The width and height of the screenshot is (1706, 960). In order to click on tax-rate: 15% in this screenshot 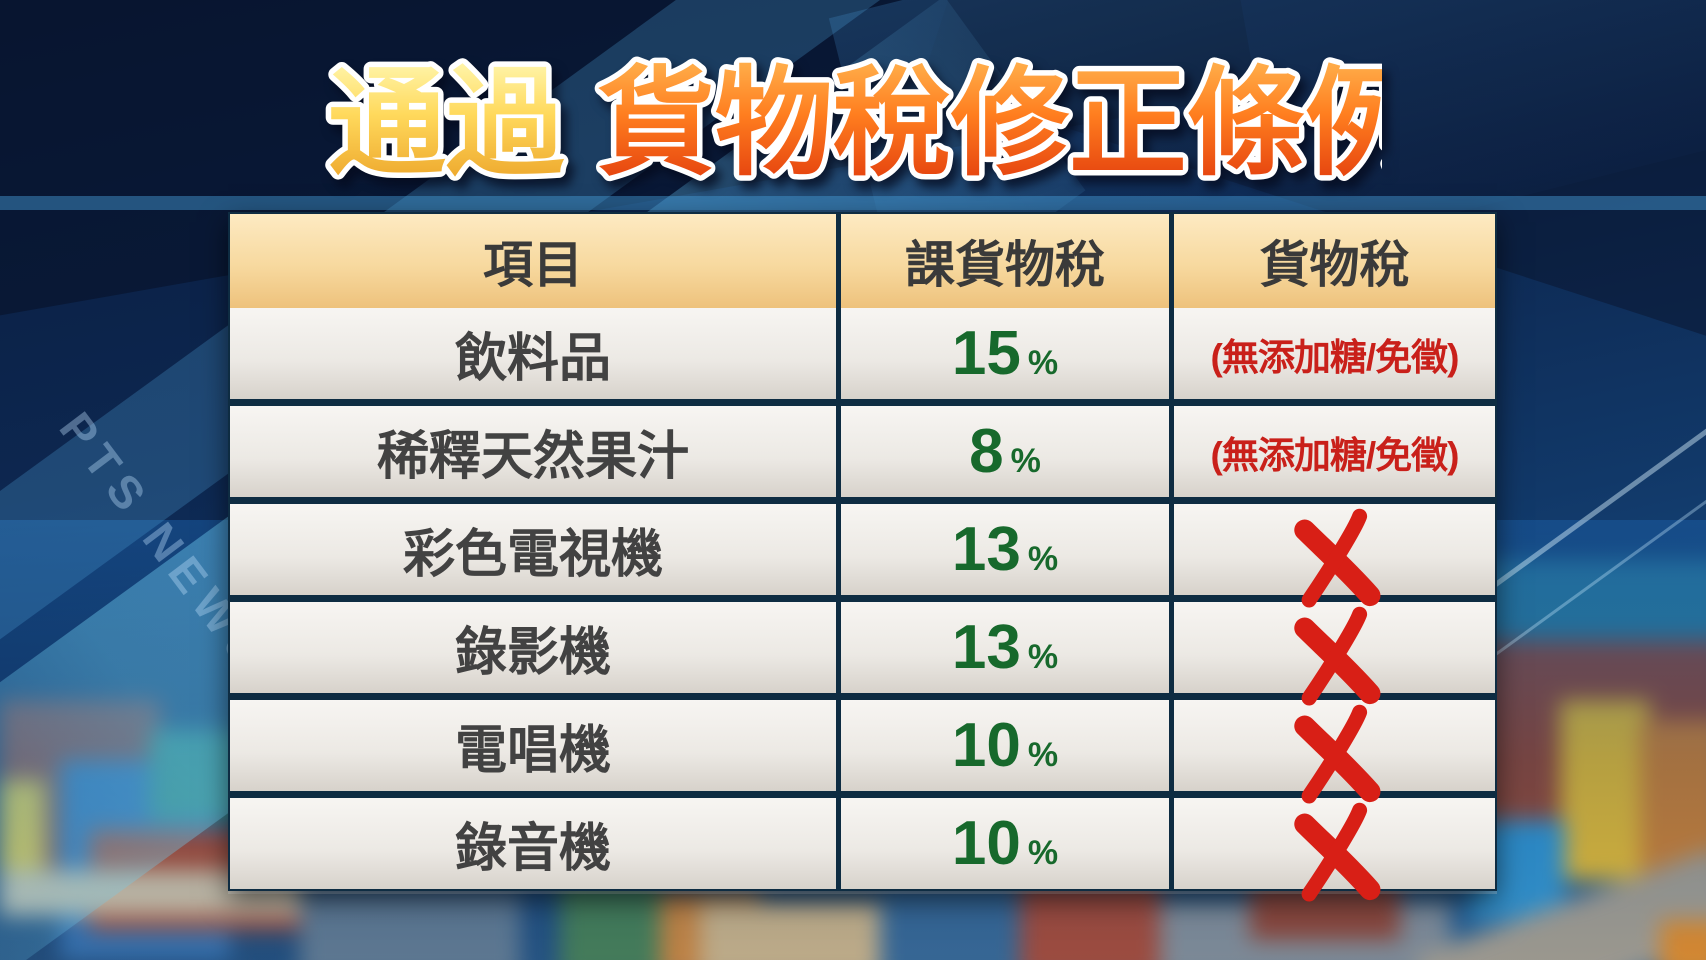, I will do `click(1005, 353)`.